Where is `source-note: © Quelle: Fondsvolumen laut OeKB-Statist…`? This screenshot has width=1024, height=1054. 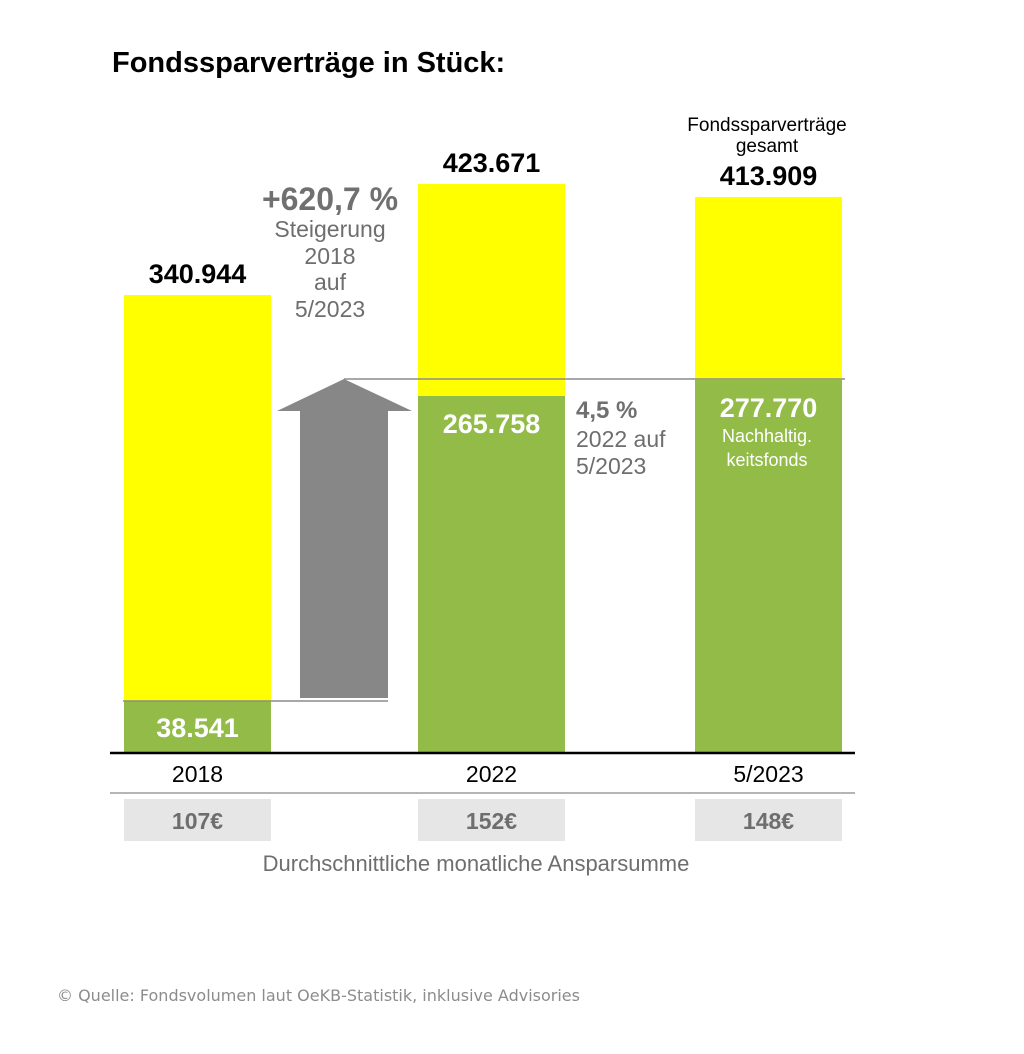 source-note: © Quelle: Fondsvolumen laut OeKB-Statist… is located at coordinates (318, 995).